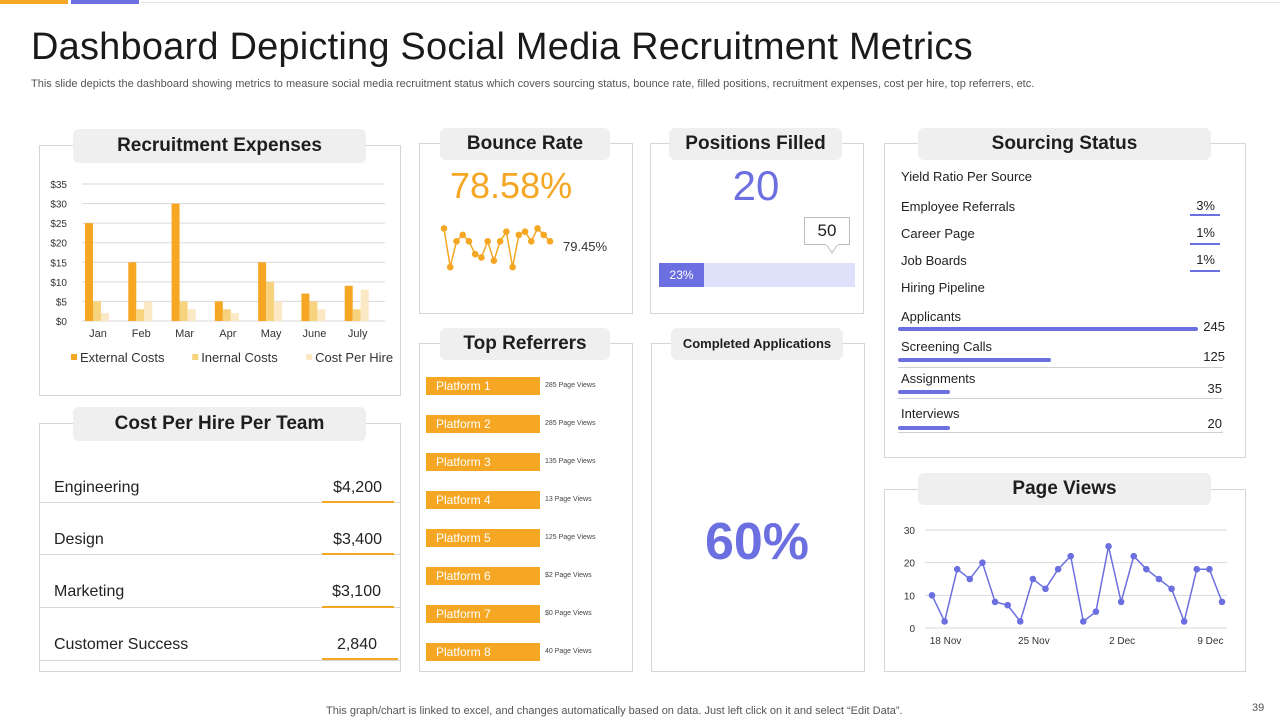 The image size is (1280, 720). I want to click on x-tick-label: 9 Dec, so click(1210, 641).